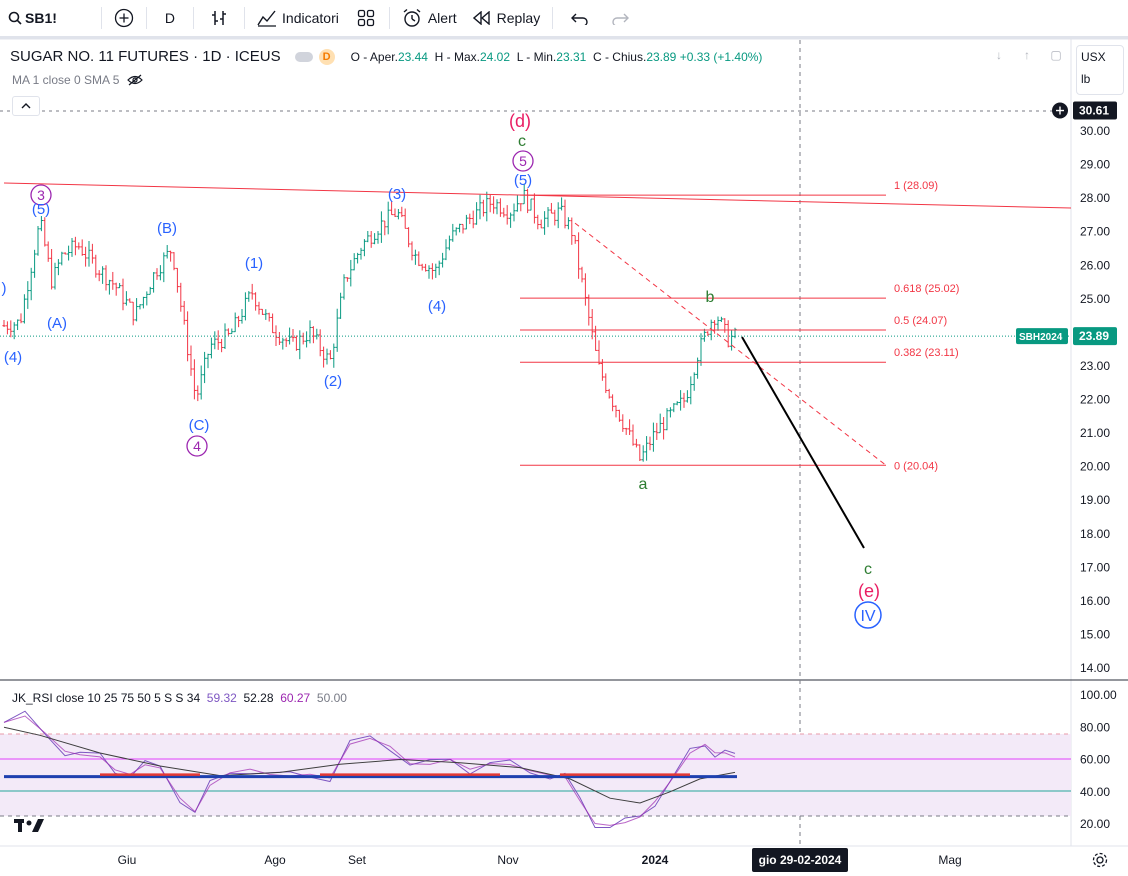 The width and height of the screenshot is (1128, 876). What do you see at coordinates (267, 18) in the screenshot?
I see `indicators-icon` at bounding box center [267, 18].